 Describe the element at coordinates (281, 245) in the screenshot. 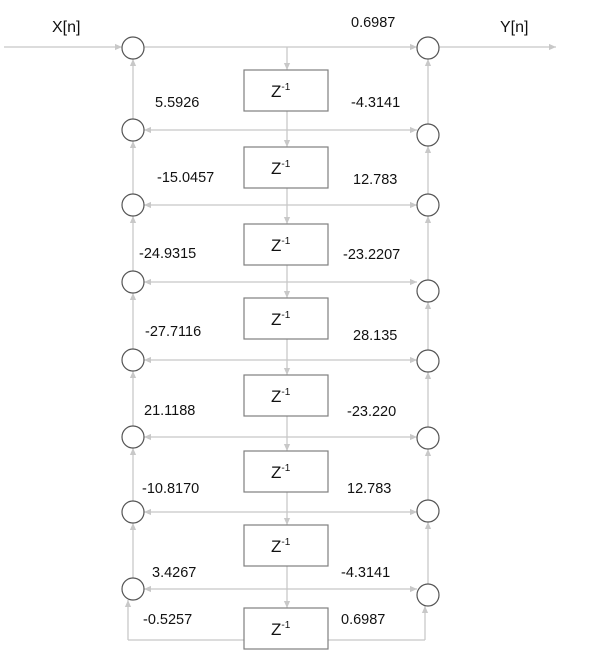

I see `delay-label-2: Z-1` at that location.